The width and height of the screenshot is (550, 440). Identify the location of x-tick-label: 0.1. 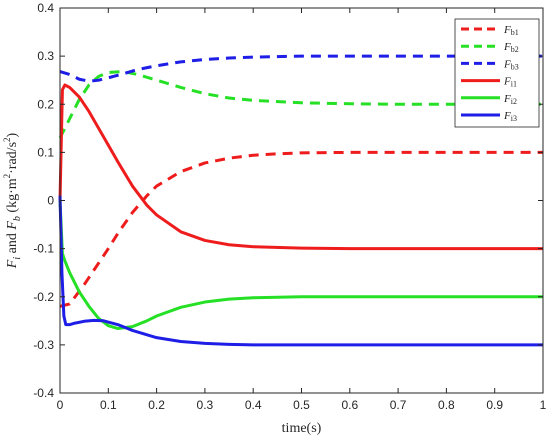
(108, 405).